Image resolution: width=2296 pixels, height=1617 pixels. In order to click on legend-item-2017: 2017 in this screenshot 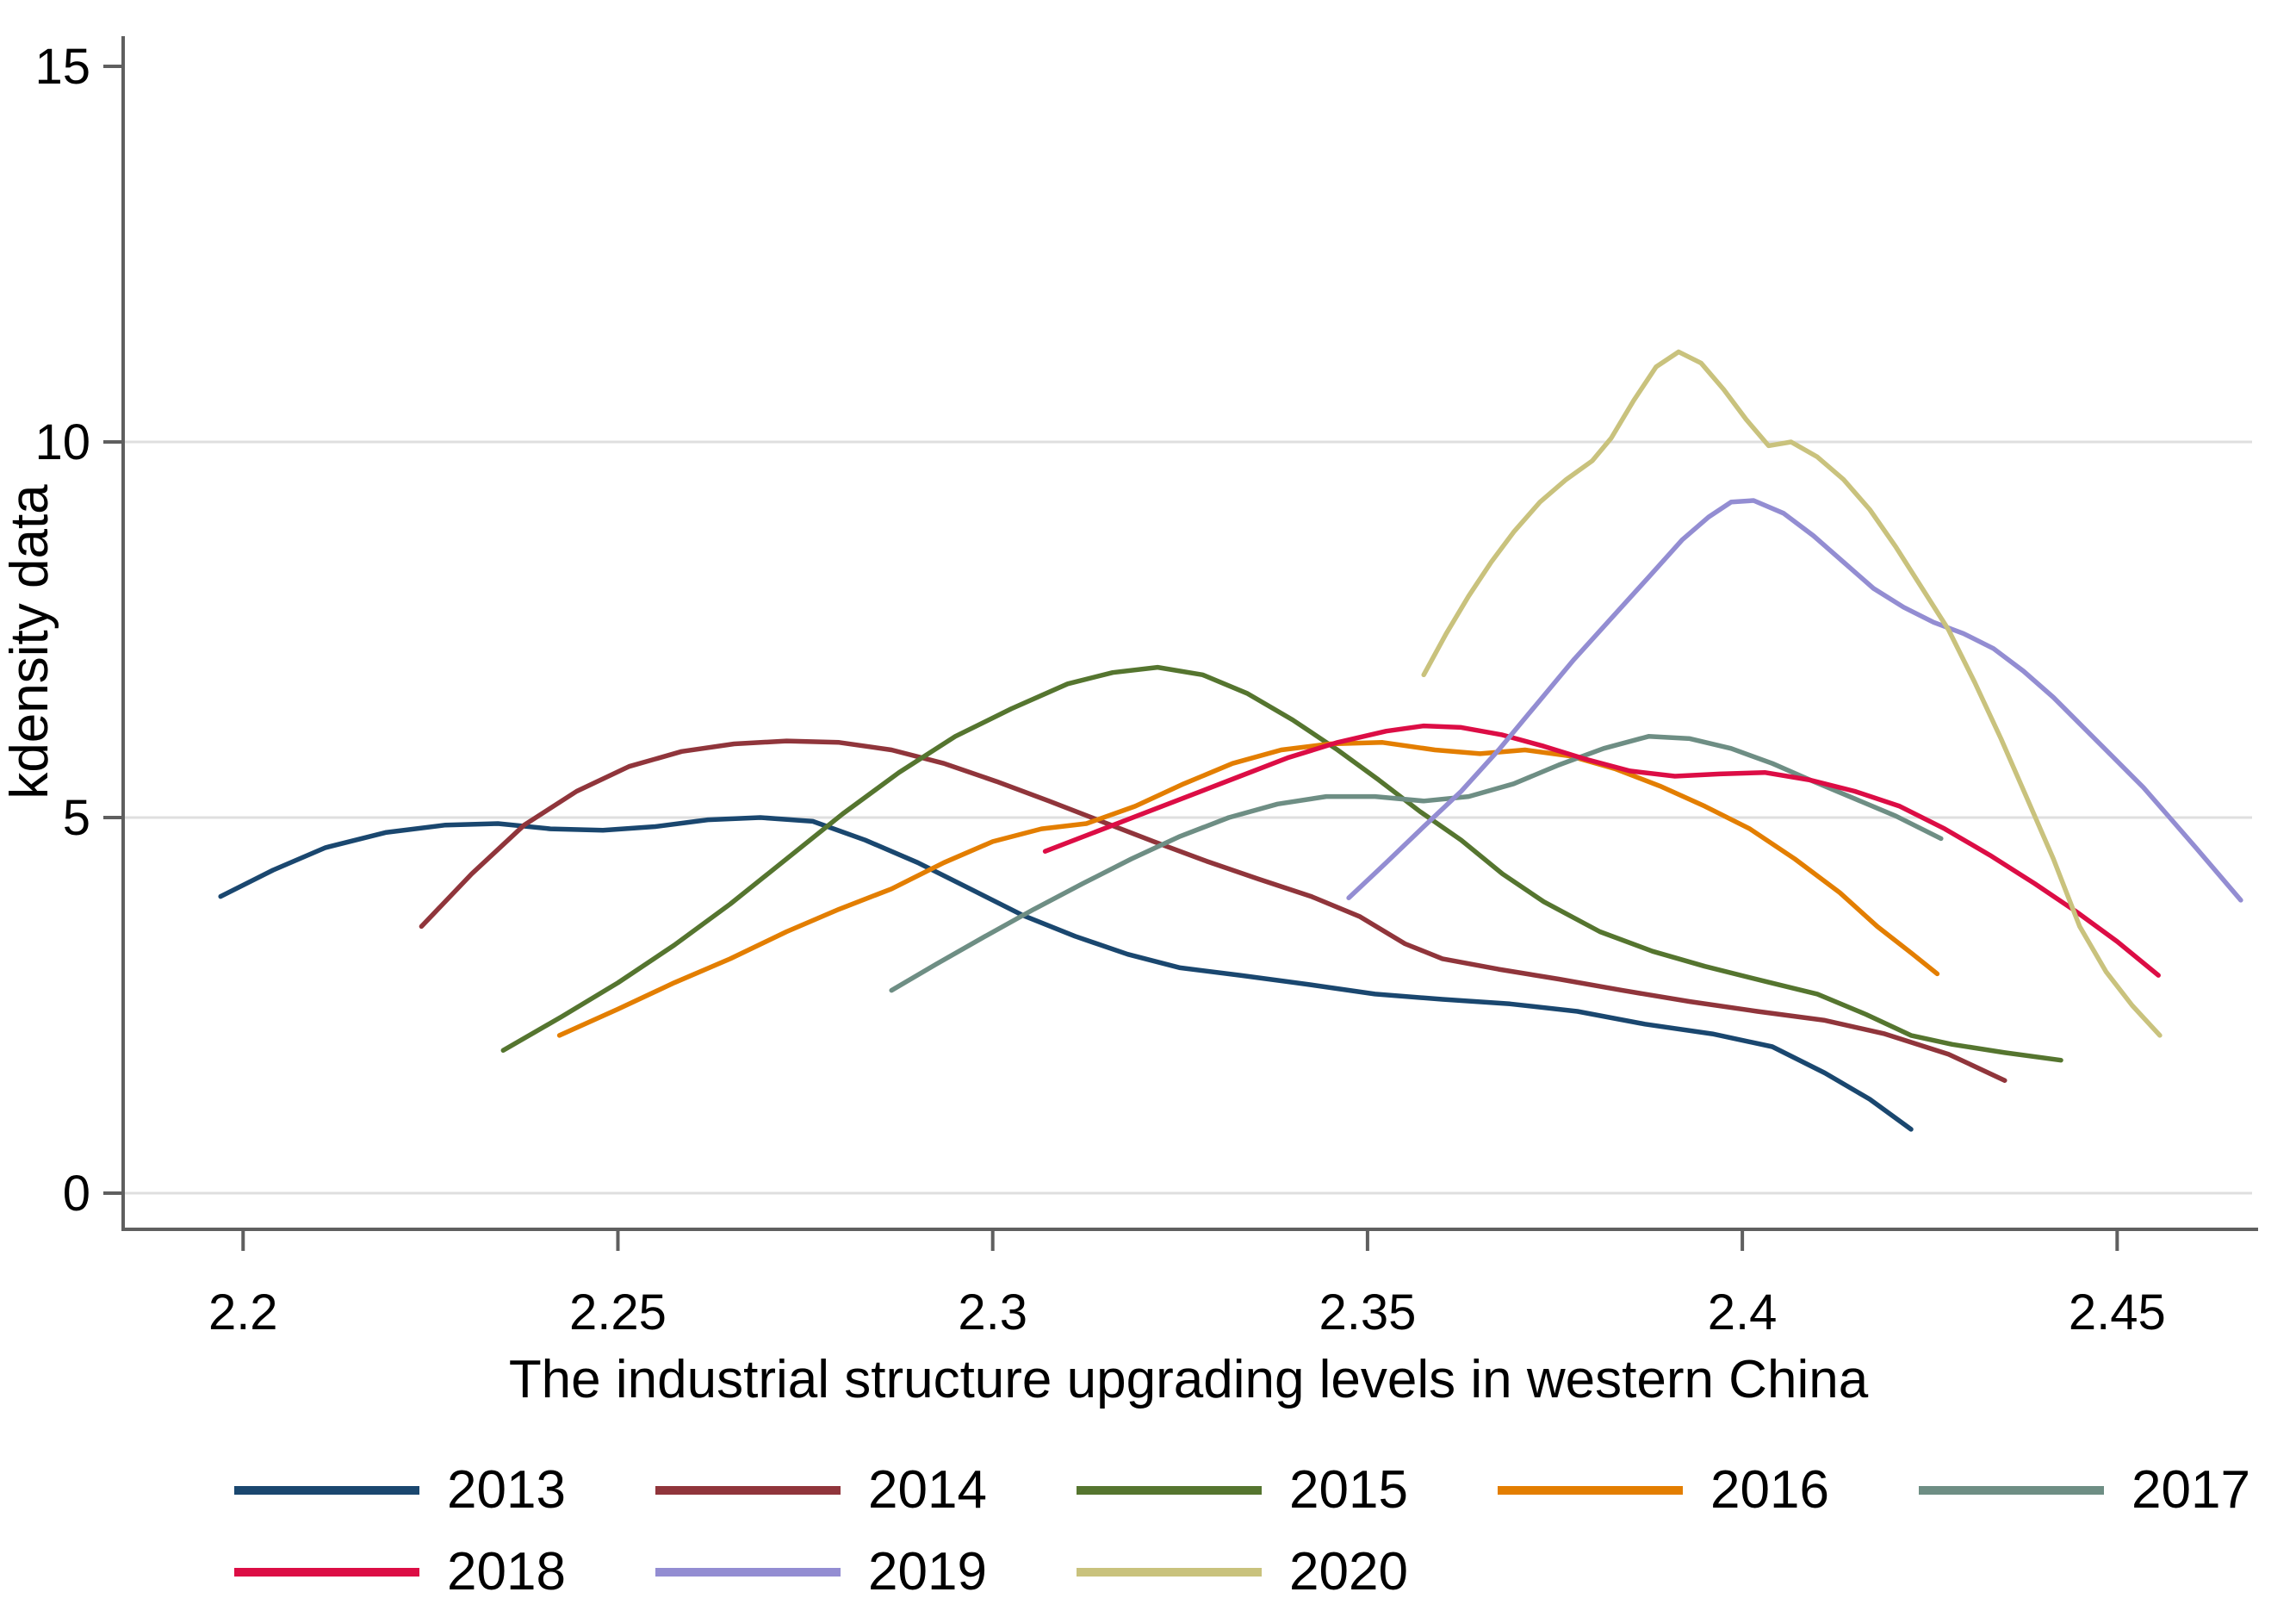, I will do `click(2107, 1489)`.